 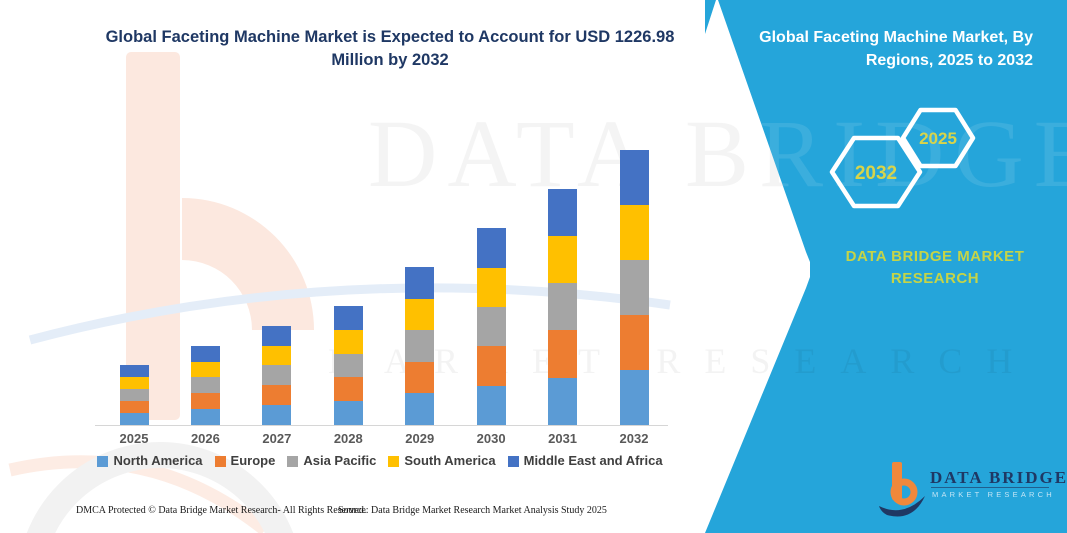 What do you see at coordinates (134, 438) in the screenshot?
I see `x-axis-label-2025: 2025` at bounding box center [134, 438].